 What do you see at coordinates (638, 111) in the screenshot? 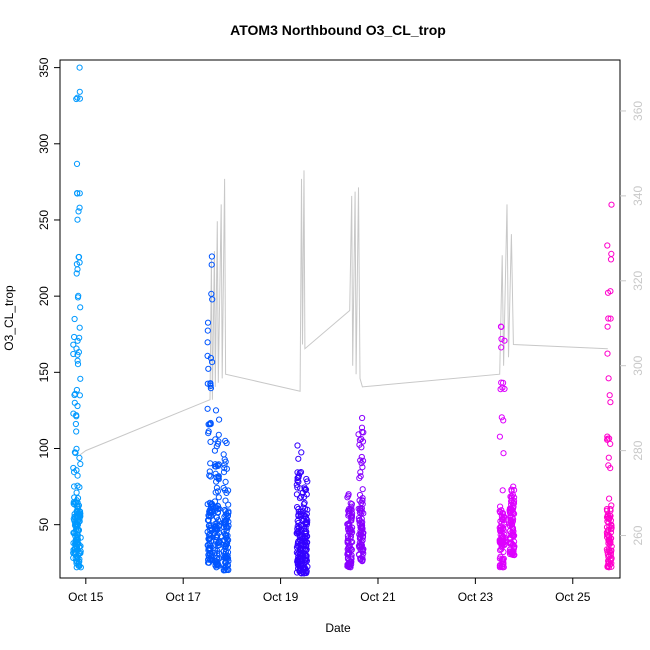
I see `y2-tick-label: 360` at bounding box center [638, 111].